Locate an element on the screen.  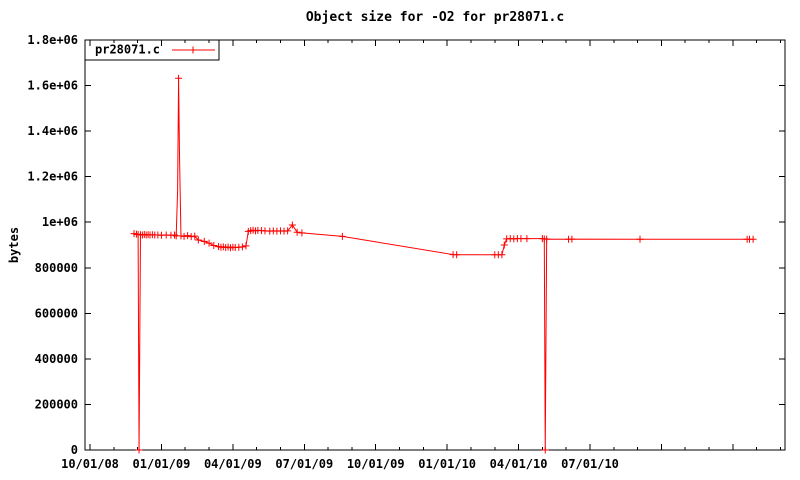
chart-title: Object size for -O2 for pr28071.c is located at coordinates (435, 17).